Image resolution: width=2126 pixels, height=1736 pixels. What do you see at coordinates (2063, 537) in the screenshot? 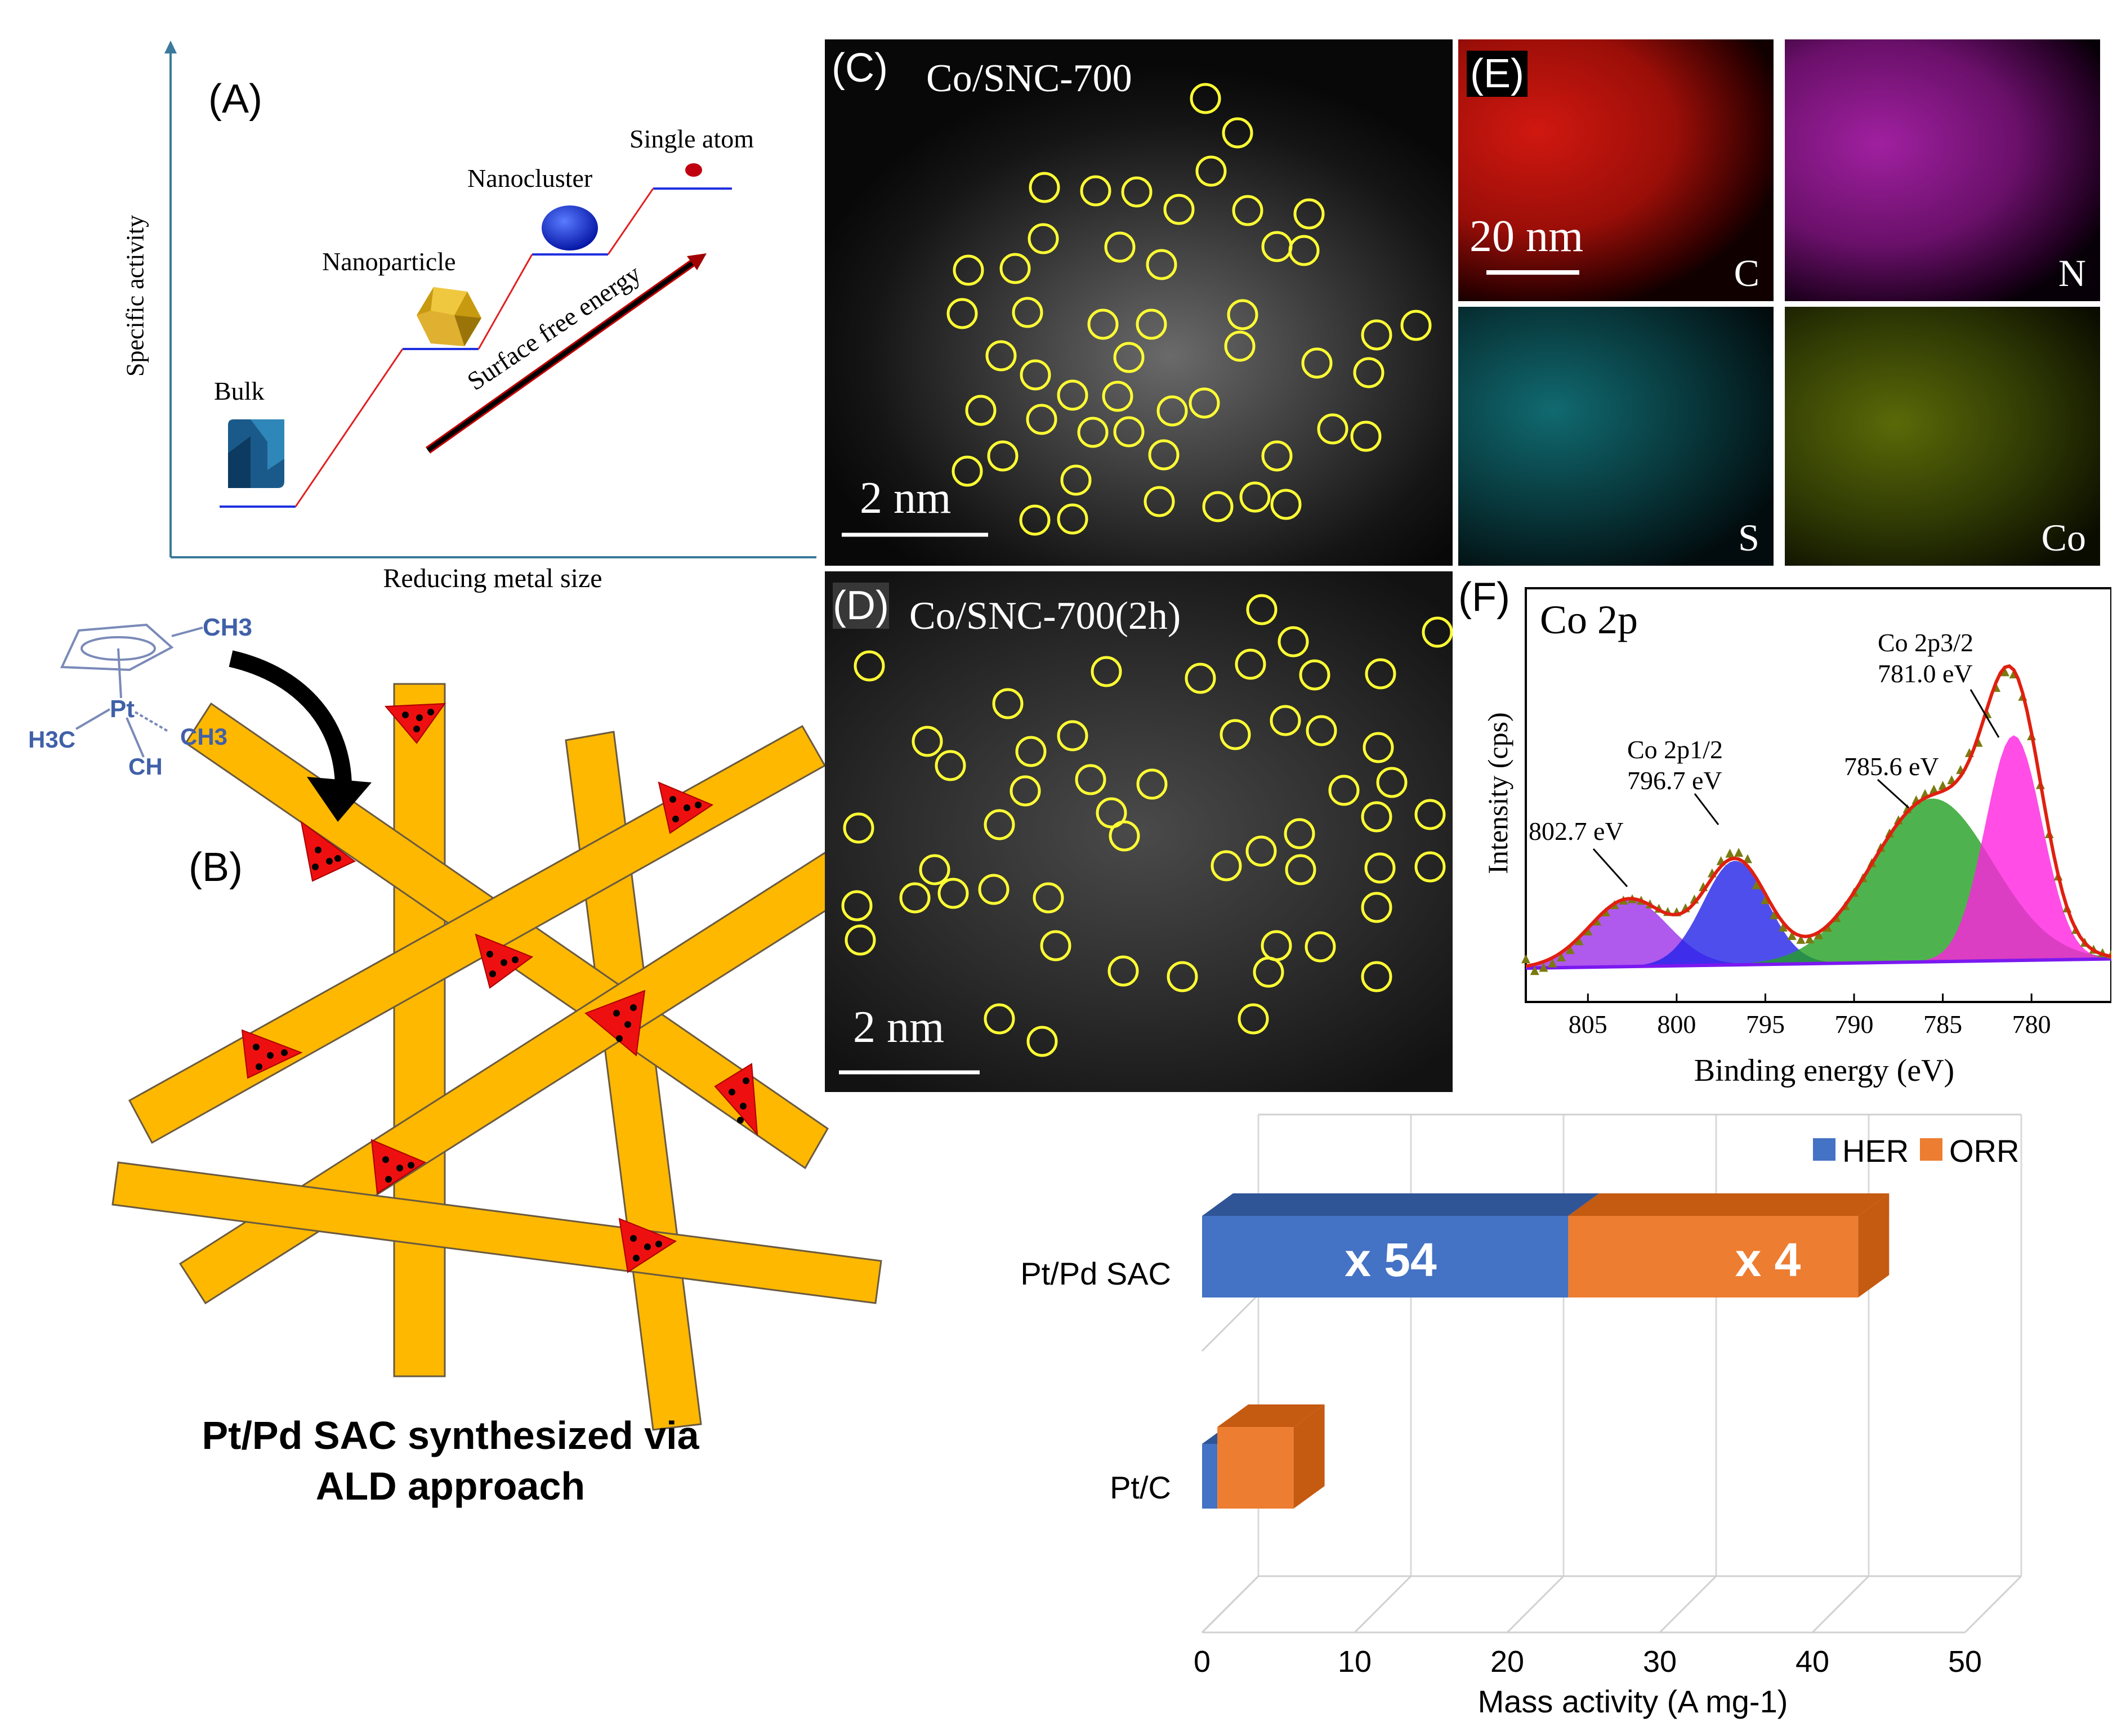
I see `map-co-label: Co` at bounding box center [2063, 537].